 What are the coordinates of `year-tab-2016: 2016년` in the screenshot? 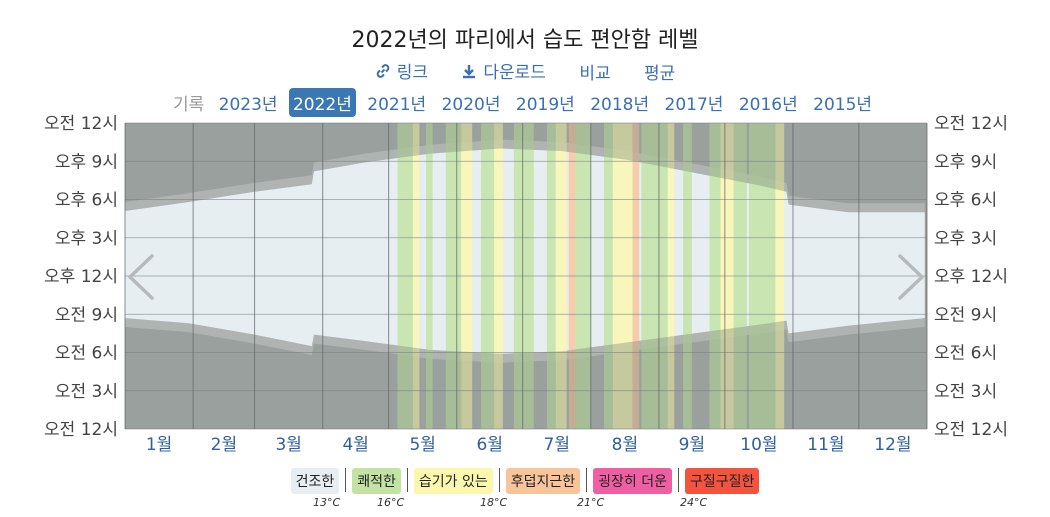 It's located at (768, 105).